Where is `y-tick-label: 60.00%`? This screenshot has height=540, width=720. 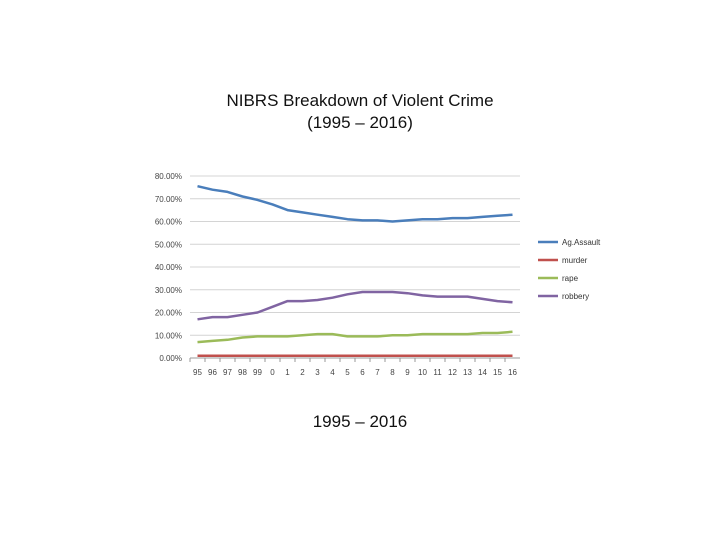
y-tick-label: 60.00% is located at coordinates (168, 222).